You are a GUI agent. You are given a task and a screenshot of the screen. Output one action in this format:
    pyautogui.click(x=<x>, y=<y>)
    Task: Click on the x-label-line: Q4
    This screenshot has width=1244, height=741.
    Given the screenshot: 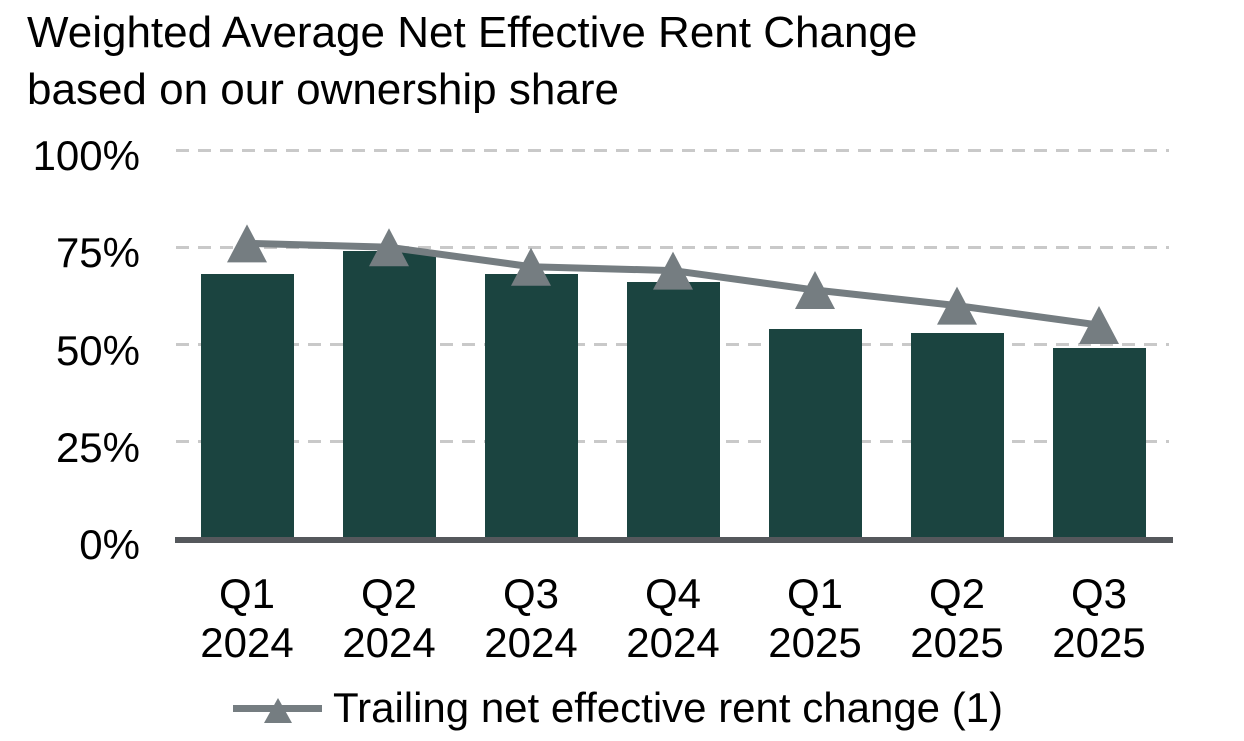 What is the action you would take?
    pyautogui.click(x=673, y=593)
    